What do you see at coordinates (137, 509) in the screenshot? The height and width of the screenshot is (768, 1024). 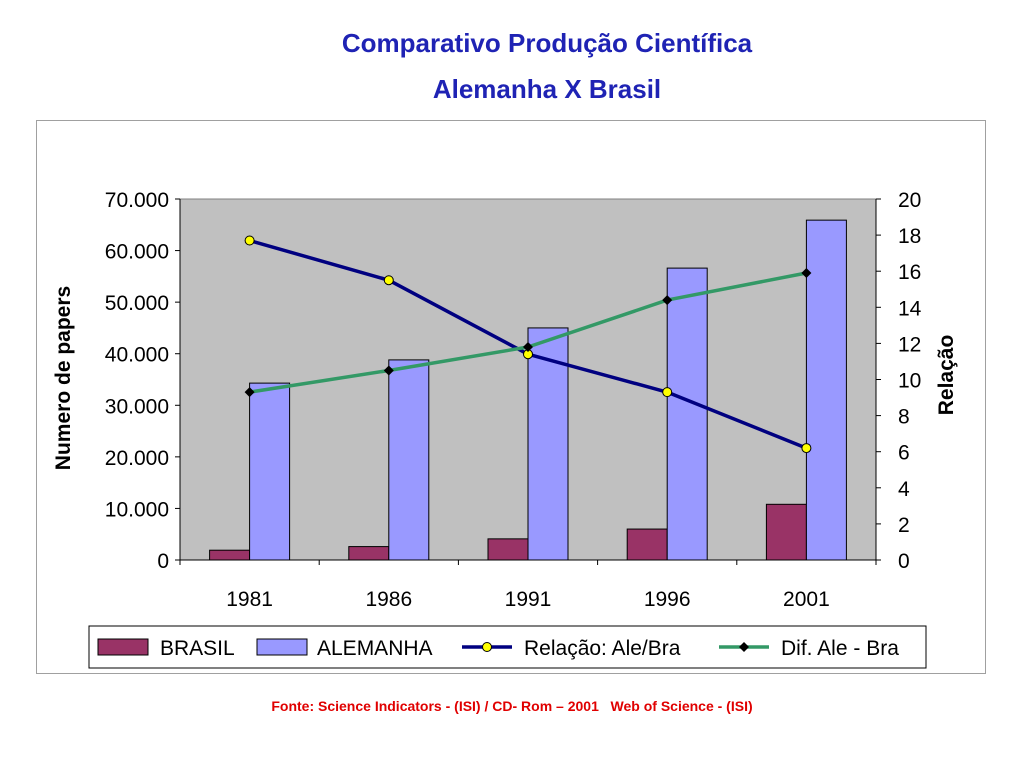 I see `y-tick-label: 10.000` at bounding box center [137, 509].